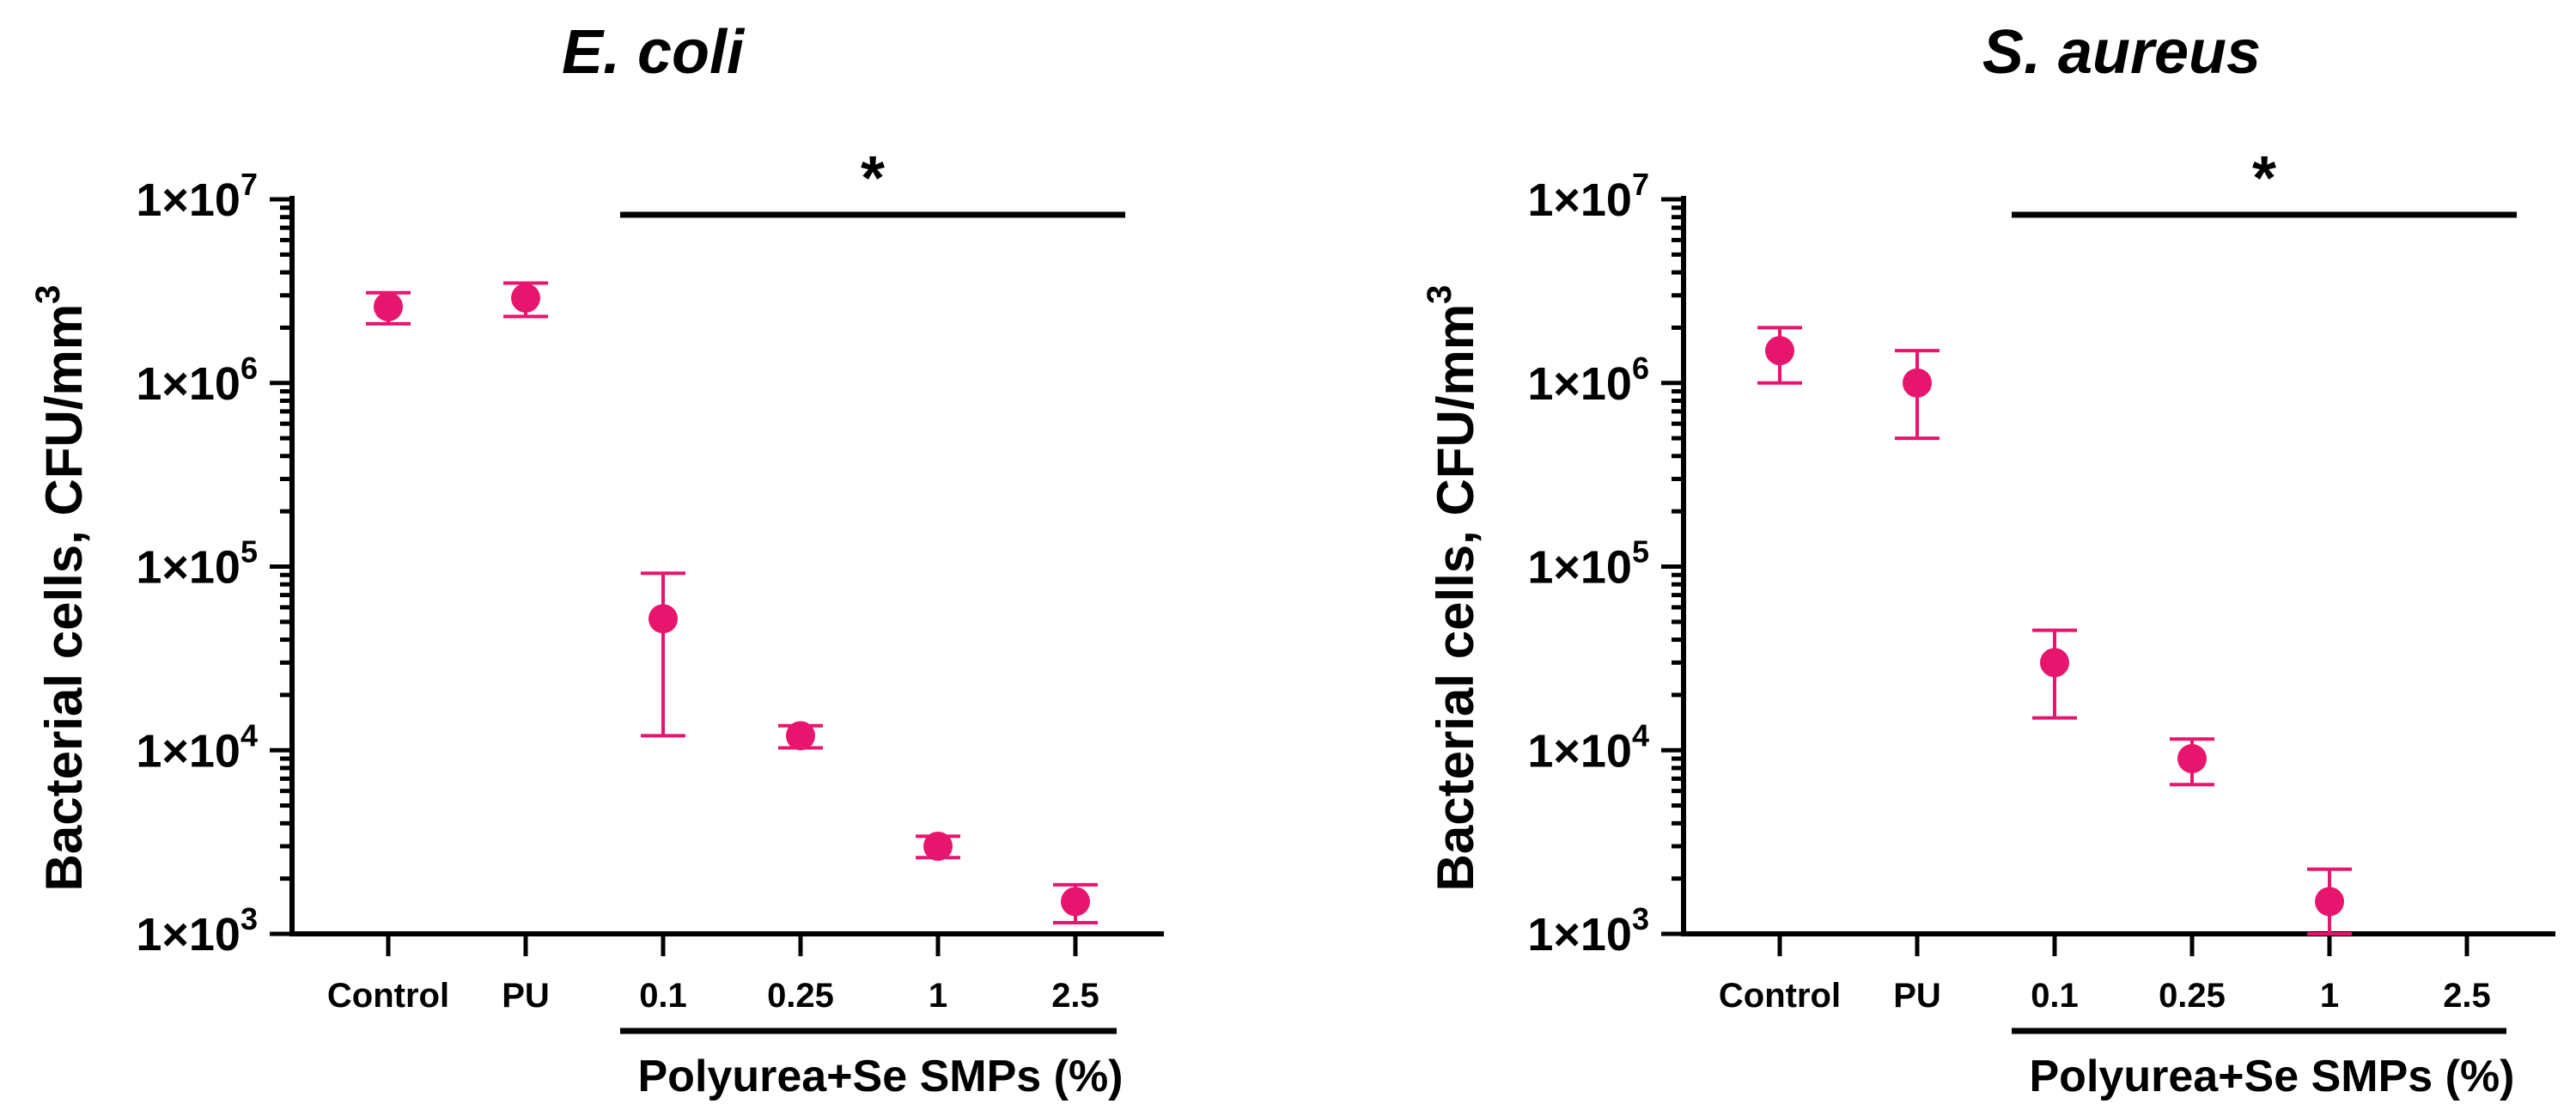  Describe the element at coordinates (2121, 52) in the screenshot. I see `chart-title: S. aureus` at that location.